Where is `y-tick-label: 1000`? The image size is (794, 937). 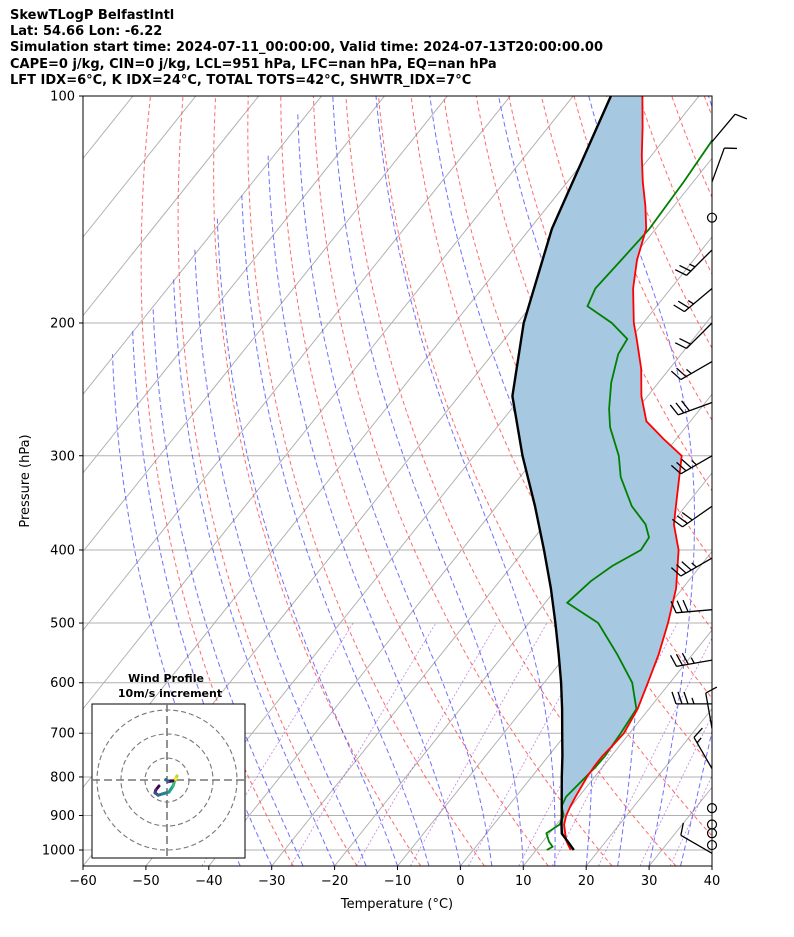
y-tick-label: 1000 is located at coordinates (58, 851).